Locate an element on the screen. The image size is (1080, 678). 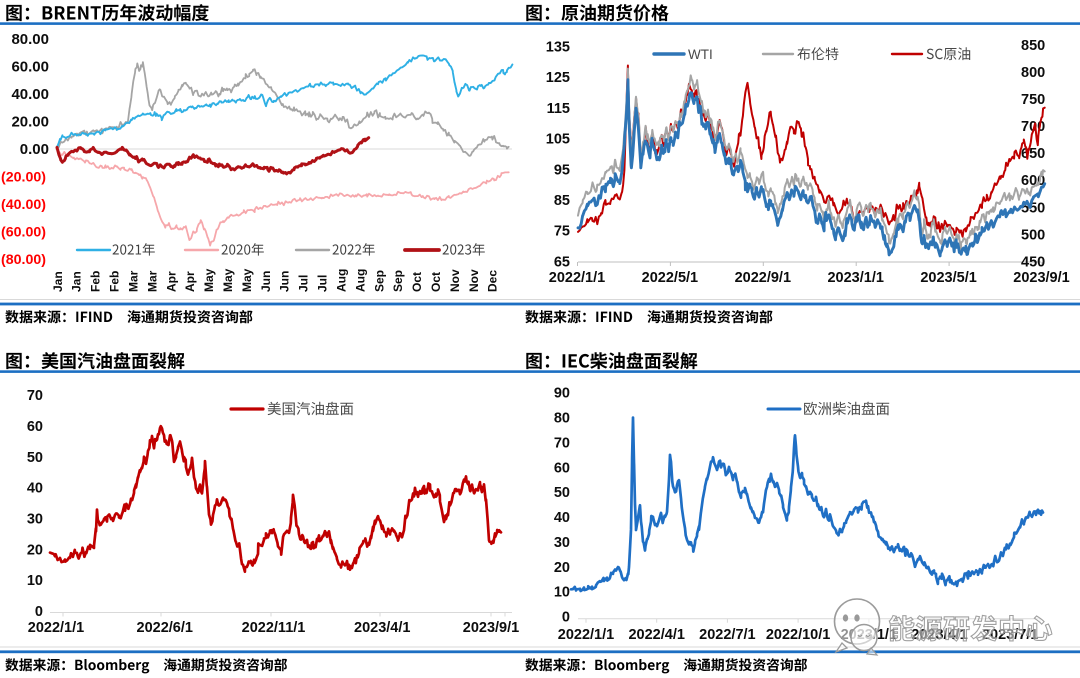
svg-text: 135 is located at coordinates (558, 47).